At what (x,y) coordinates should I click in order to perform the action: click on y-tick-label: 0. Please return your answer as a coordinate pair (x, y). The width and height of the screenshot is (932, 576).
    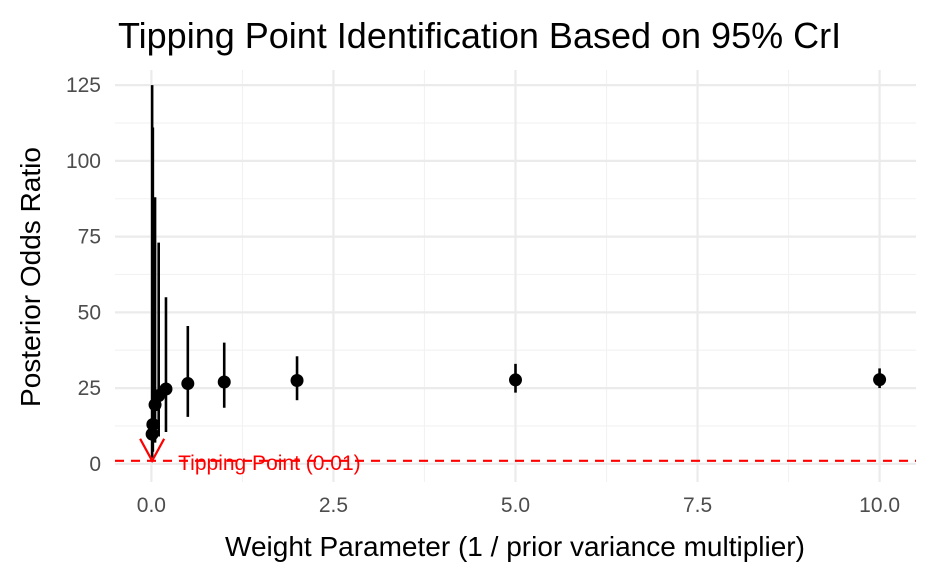
    Looking at the image, I should click on (95, 464).